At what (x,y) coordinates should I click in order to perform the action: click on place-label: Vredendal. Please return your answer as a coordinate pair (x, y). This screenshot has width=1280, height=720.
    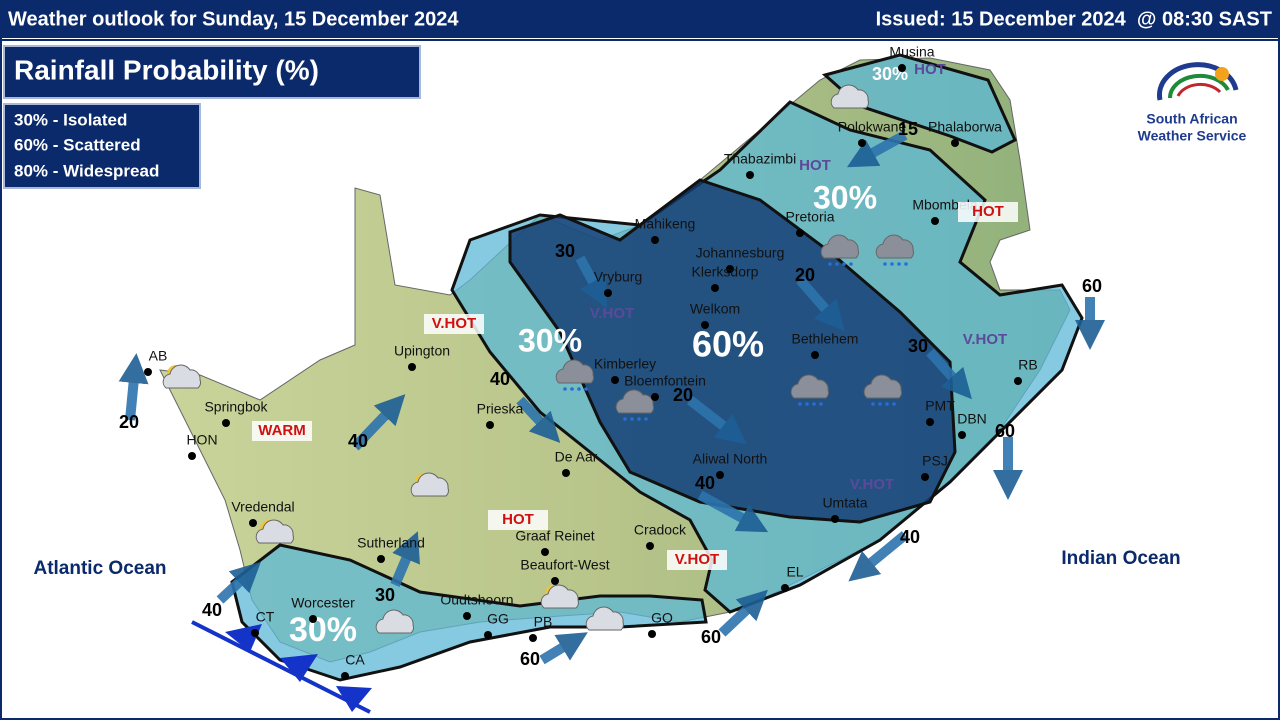
    Looking at the image, I should click on (262, 507).